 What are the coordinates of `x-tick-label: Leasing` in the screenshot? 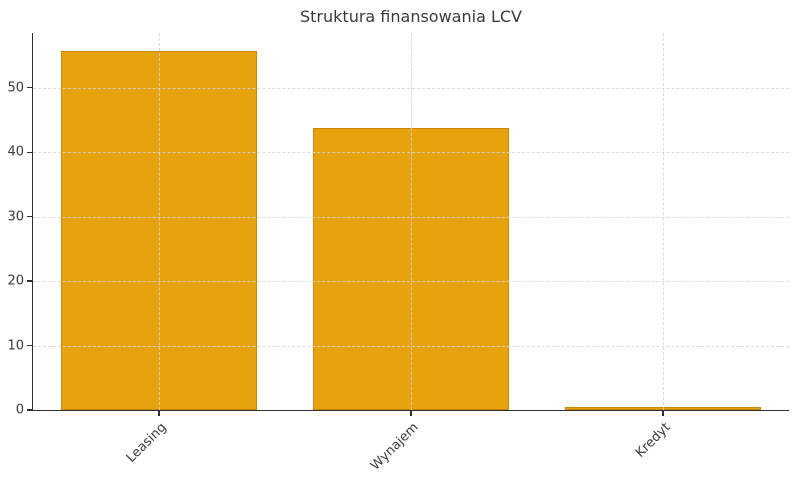 It's located at (146, 443).